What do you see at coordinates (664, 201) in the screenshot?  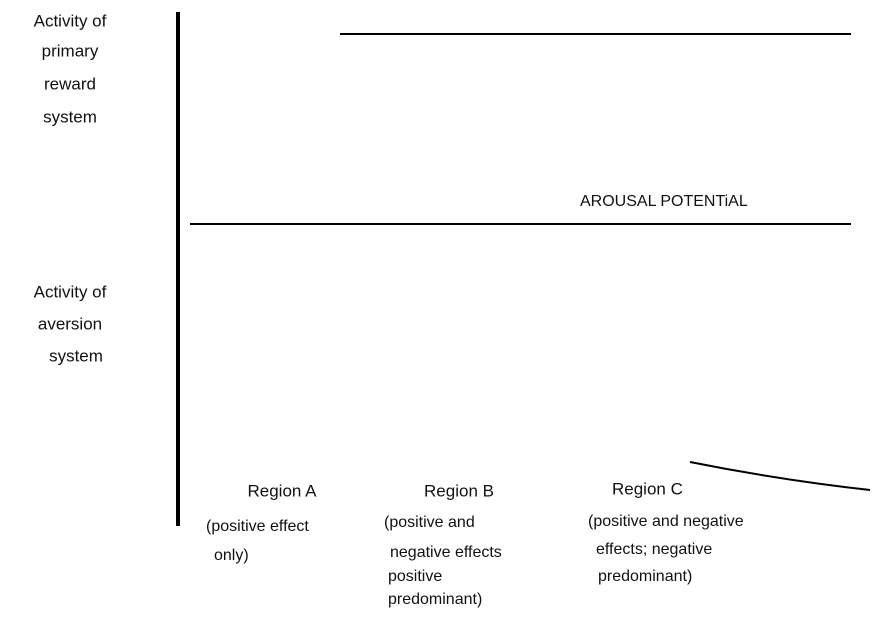 I see `x-axis-label: AROUSAL POTENTiAL` at bounding box center [664, 201].